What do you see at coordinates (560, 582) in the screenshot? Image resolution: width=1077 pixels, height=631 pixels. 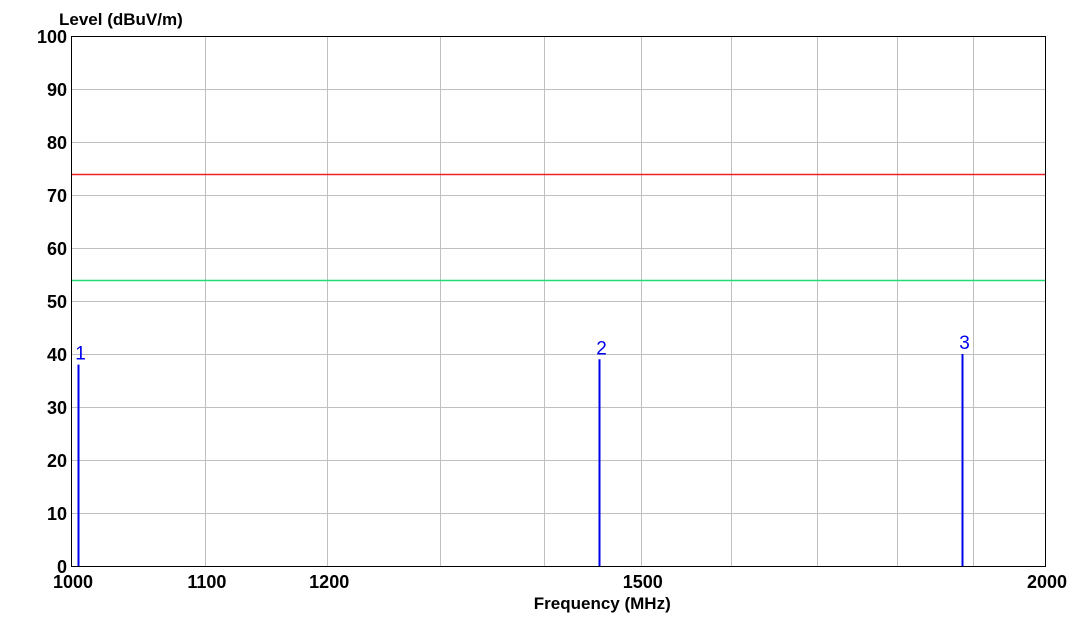 I see `x-tick-labels: 1000 1100 1200 1500 2000` at bounding box center [560, 582].